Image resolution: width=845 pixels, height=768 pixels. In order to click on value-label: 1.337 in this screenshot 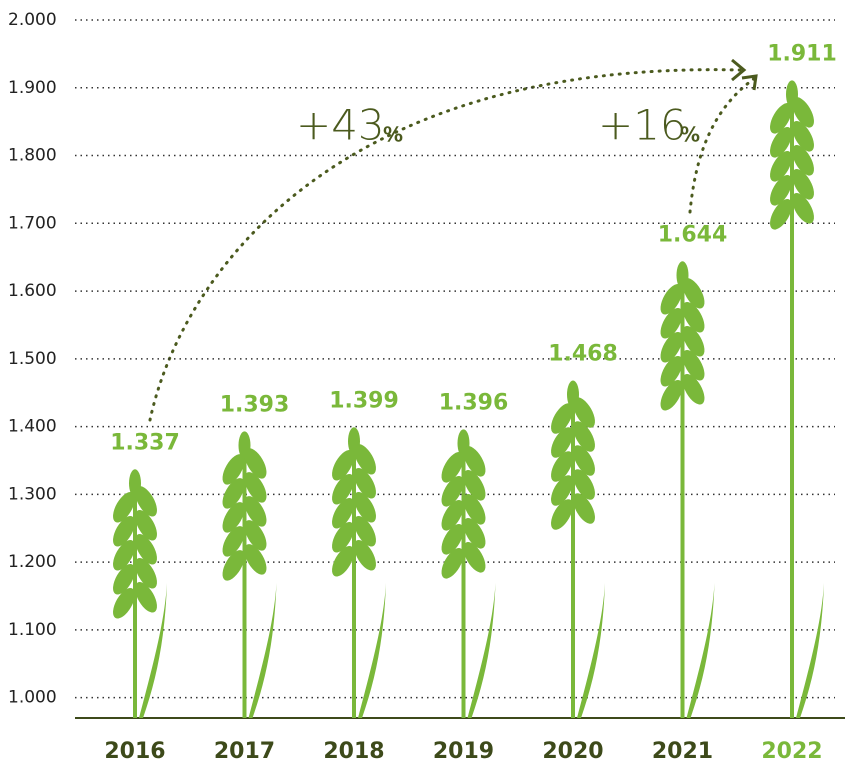, I will do `click(145, 442)`.